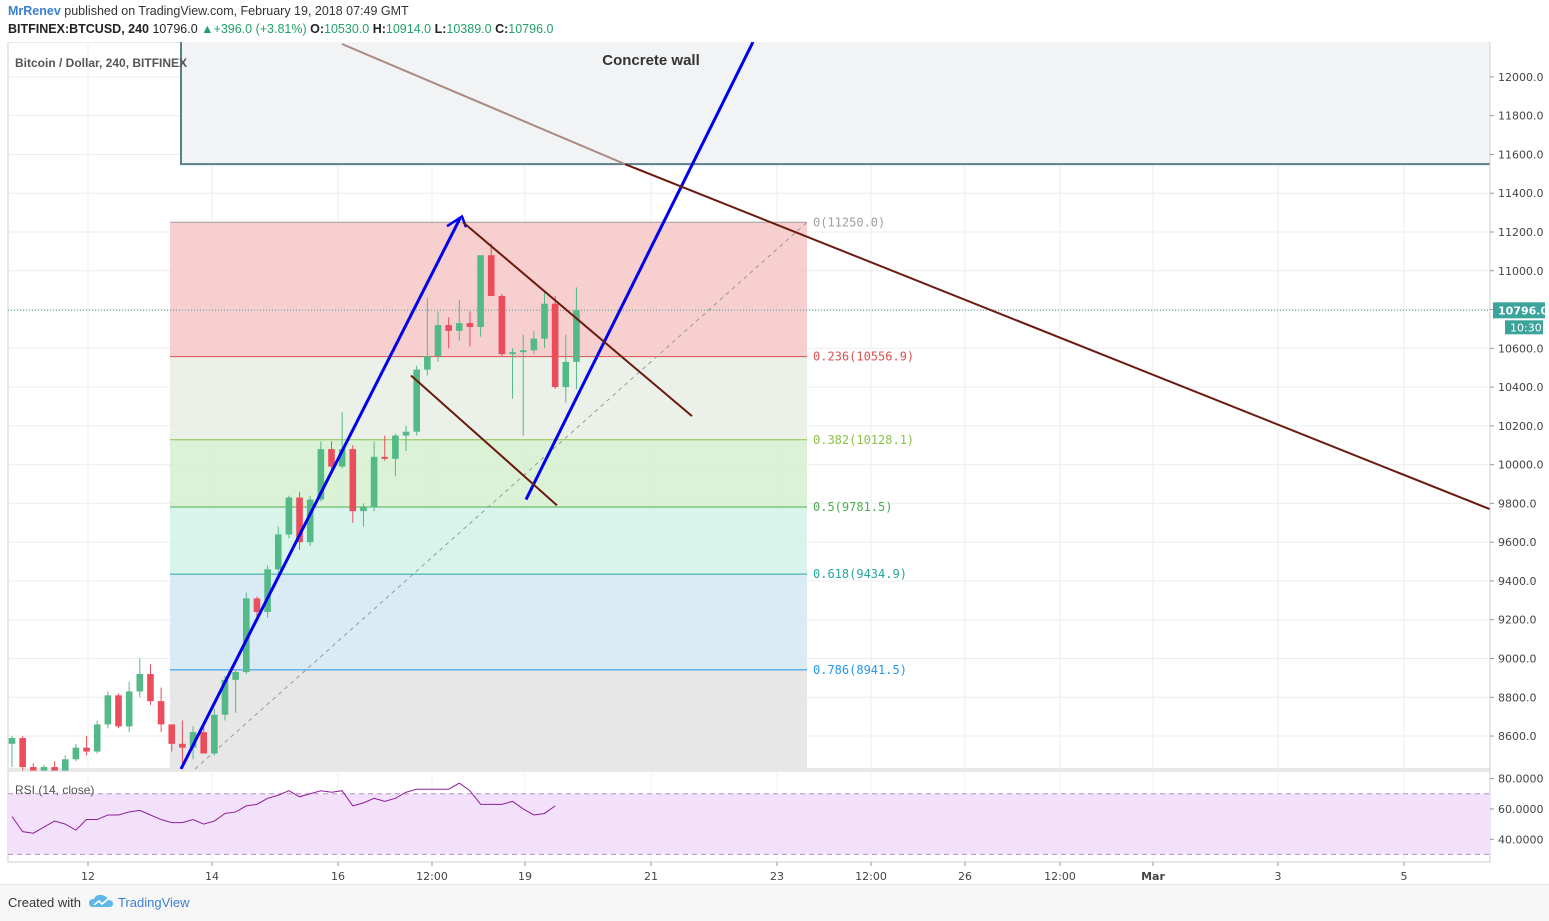  Describe the element at coordinates (54, 790) in the screenshot. I see `rsi-title: RSI (14, close)` at that location.